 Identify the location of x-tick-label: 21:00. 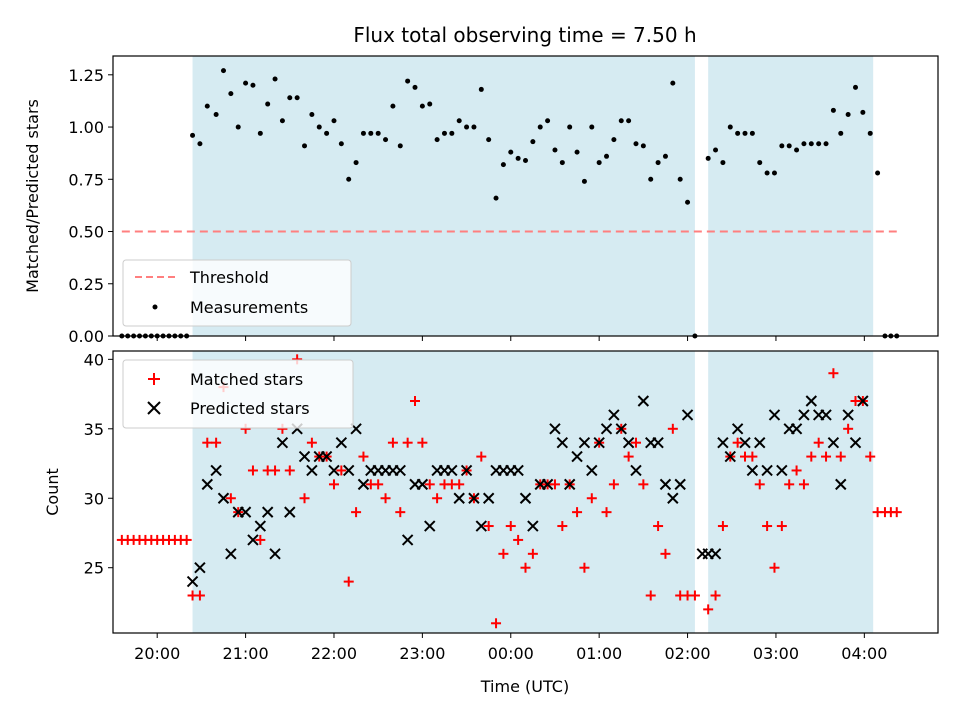
(246, 653).